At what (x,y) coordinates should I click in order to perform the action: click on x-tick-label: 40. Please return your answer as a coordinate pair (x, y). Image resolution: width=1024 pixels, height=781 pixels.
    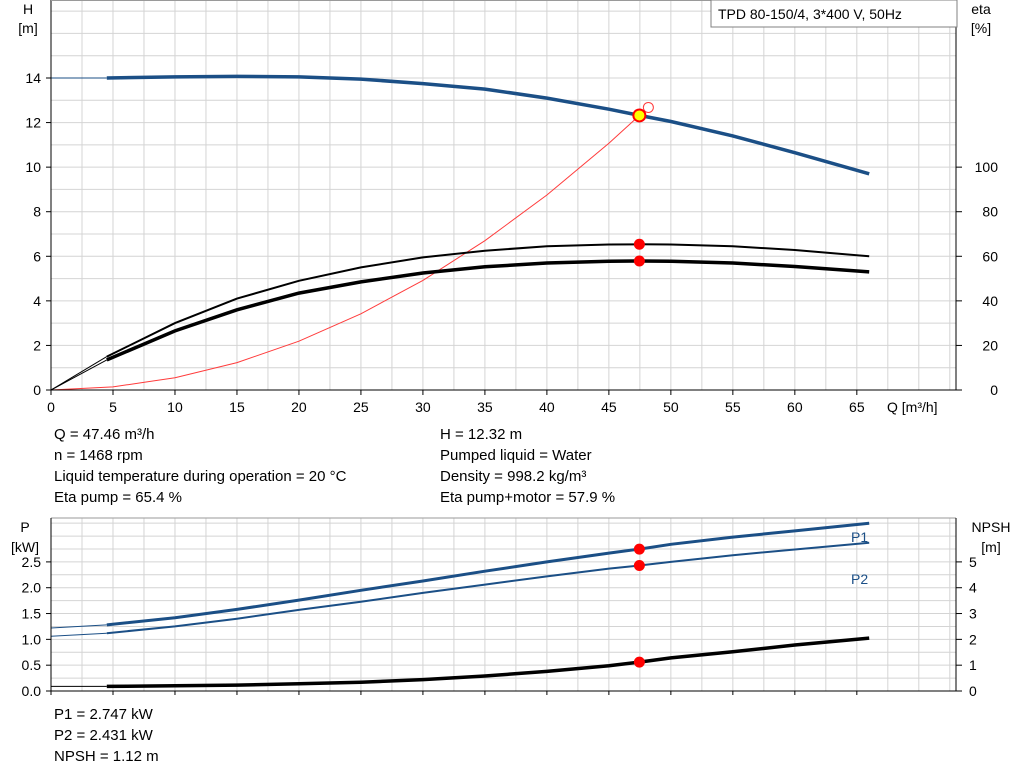
    Looking at the image, I should click on (547, 407).